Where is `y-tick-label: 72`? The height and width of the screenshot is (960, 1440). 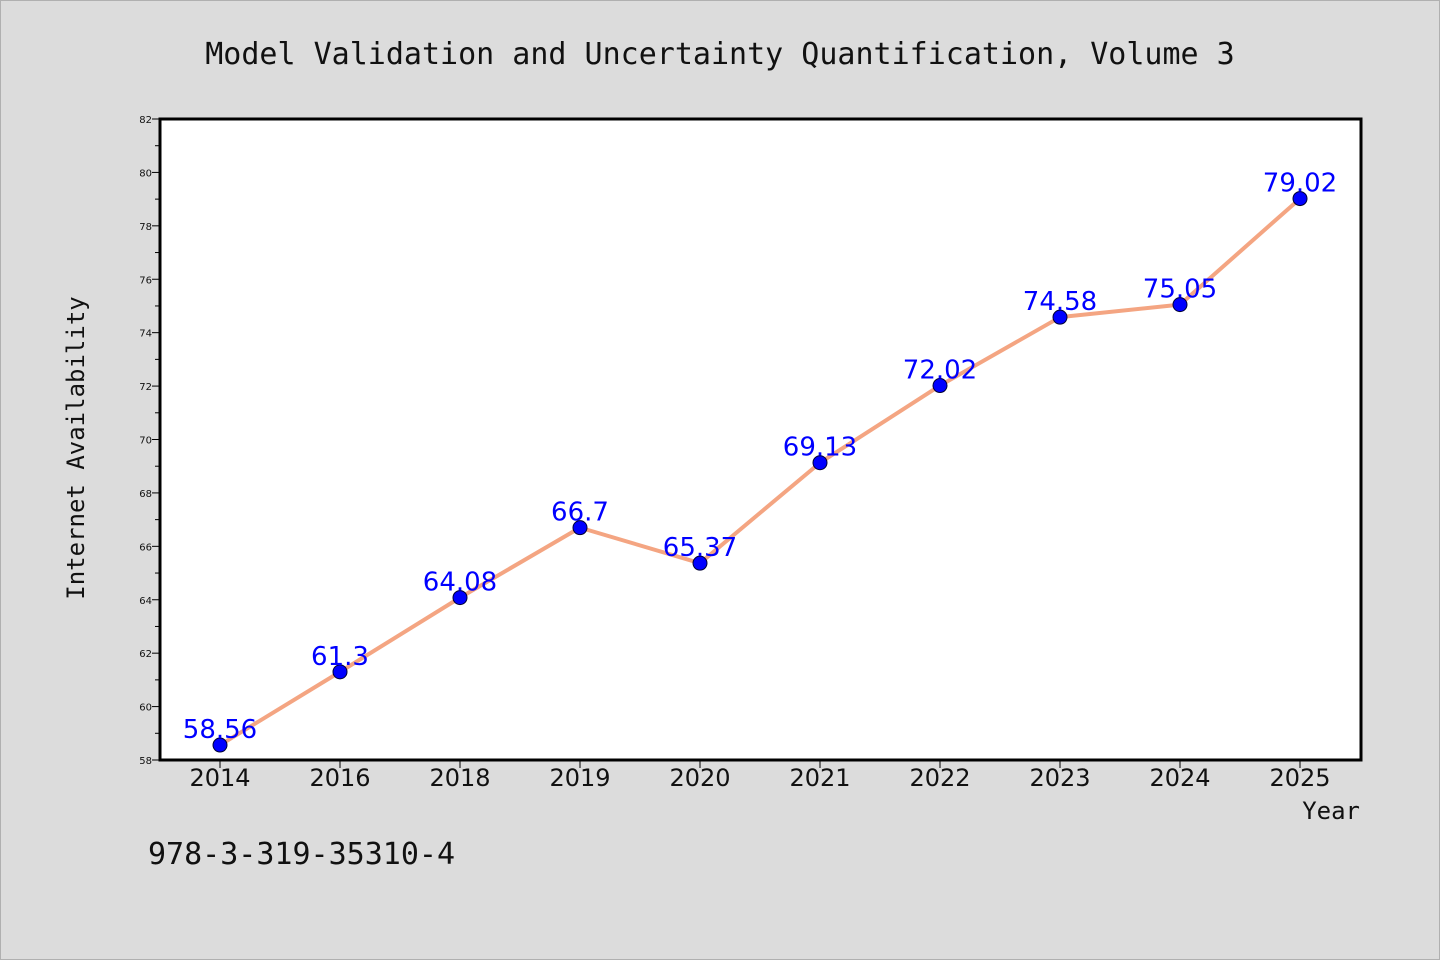 y-tick-label: 72 is located at coordinates (145, 387).